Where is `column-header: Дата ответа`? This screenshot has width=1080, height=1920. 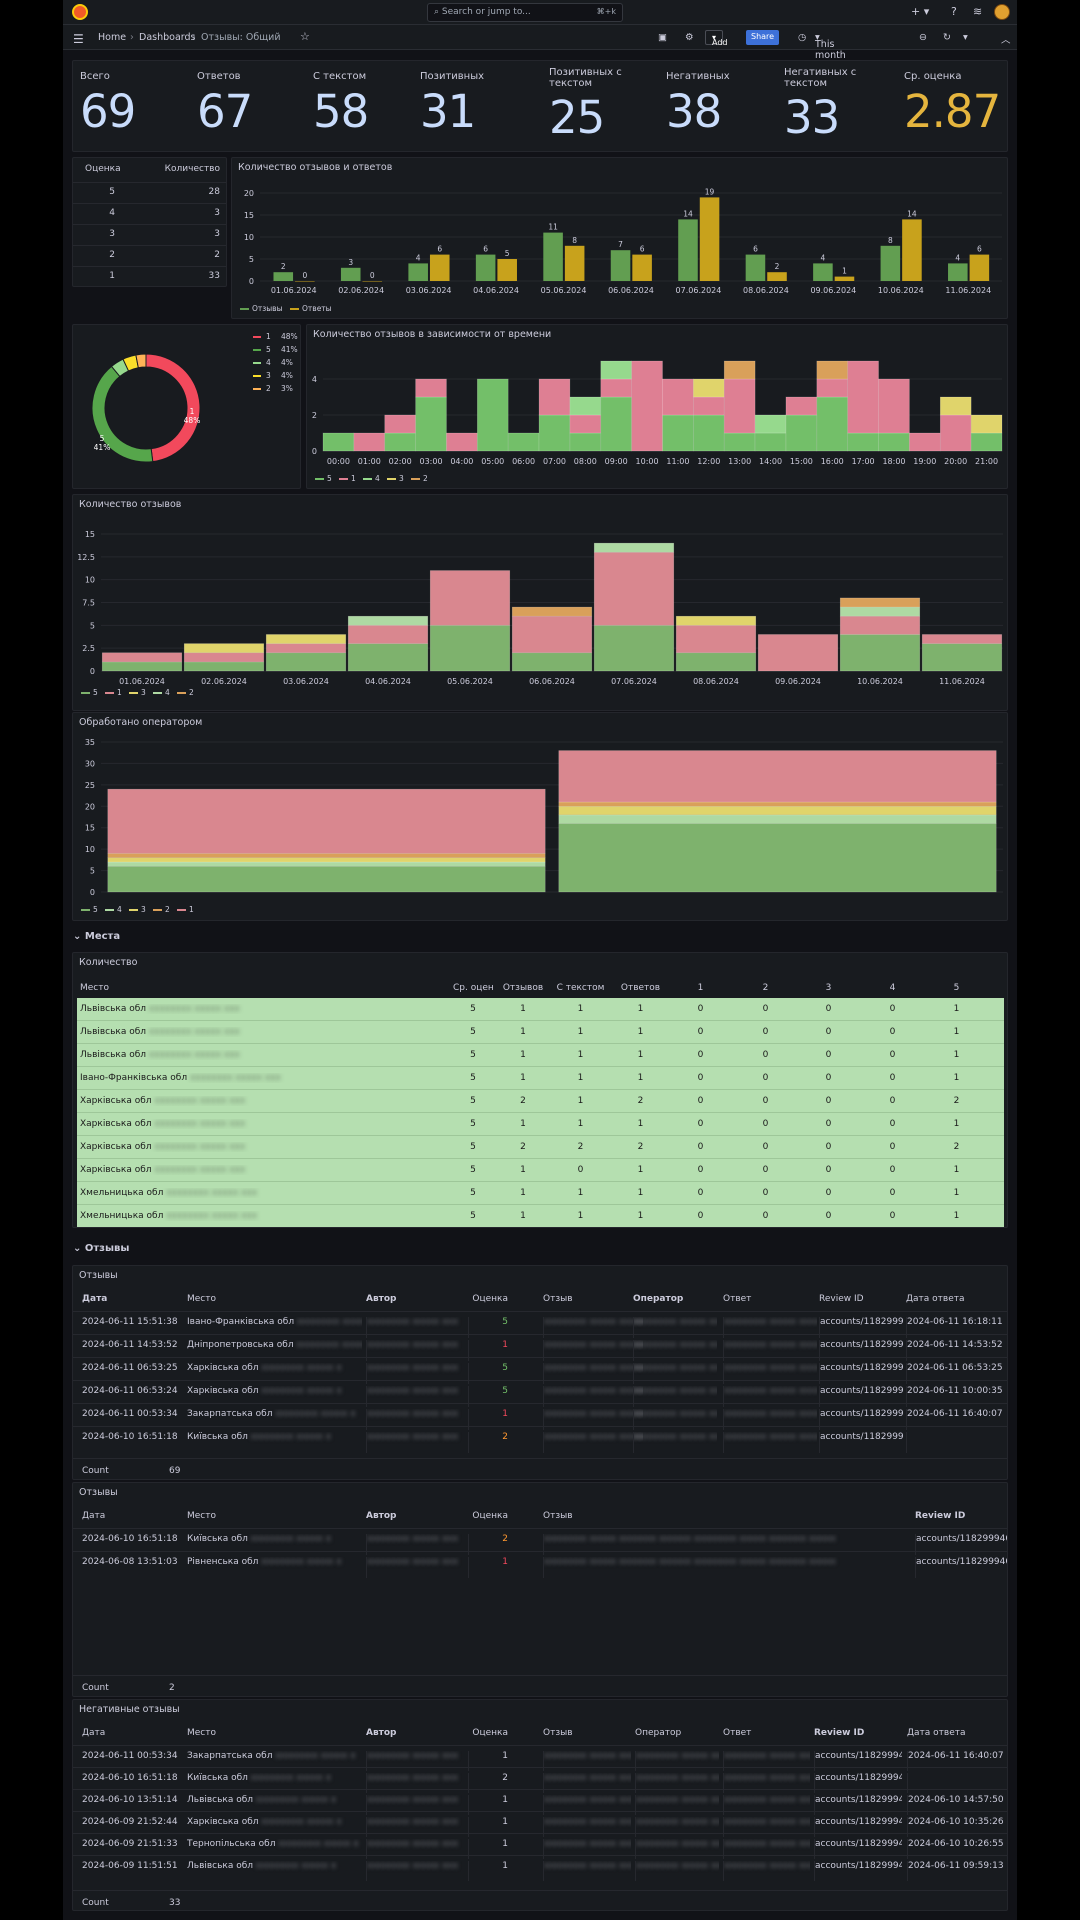 column-header: Дата ответа is located at coordinates (936, 1733).